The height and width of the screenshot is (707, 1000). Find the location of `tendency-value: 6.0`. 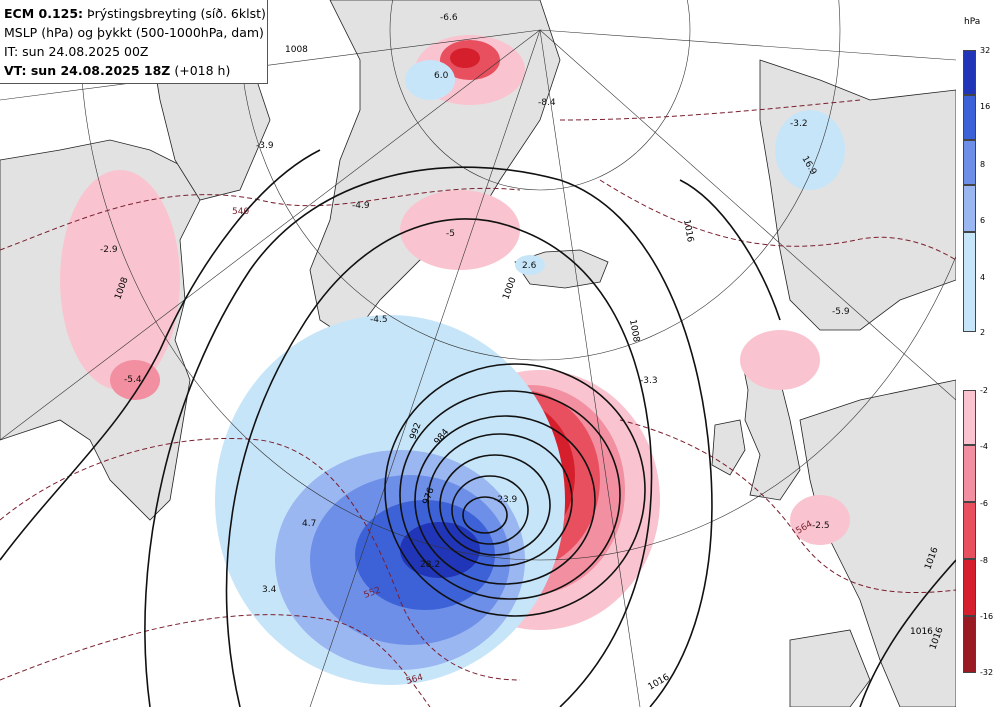

tendency-value: 6.0 is located at coordinates (441, 76).